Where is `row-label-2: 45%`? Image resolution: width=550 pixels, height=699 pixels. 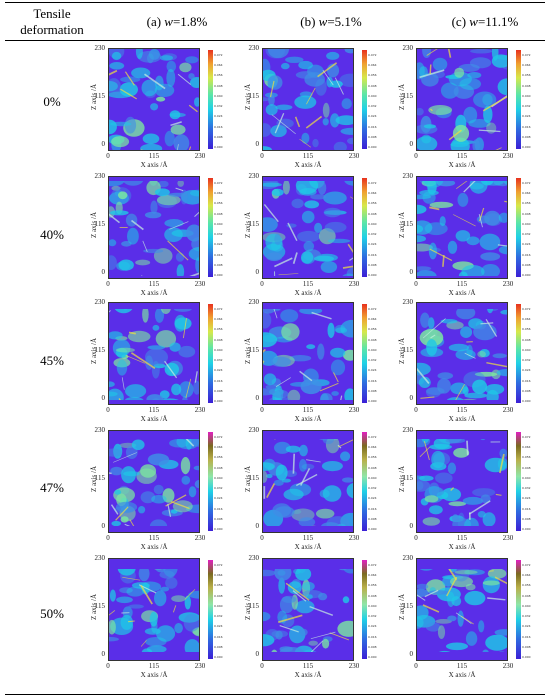 row-label-2: 45% is located at coordinates (52, 360).